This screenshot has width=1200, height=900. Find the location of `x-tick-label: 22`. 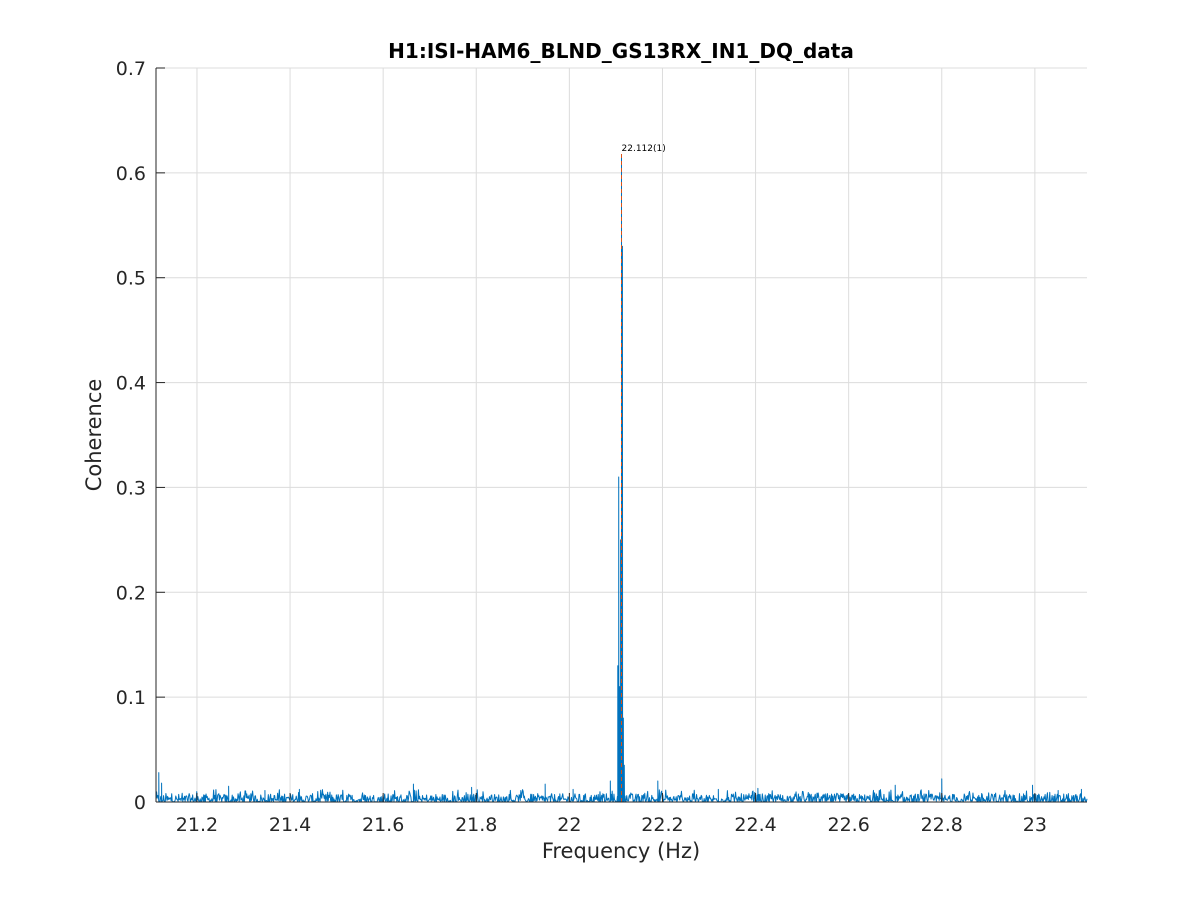

x-tick-label: 22 is located at coordinates (569, 825).